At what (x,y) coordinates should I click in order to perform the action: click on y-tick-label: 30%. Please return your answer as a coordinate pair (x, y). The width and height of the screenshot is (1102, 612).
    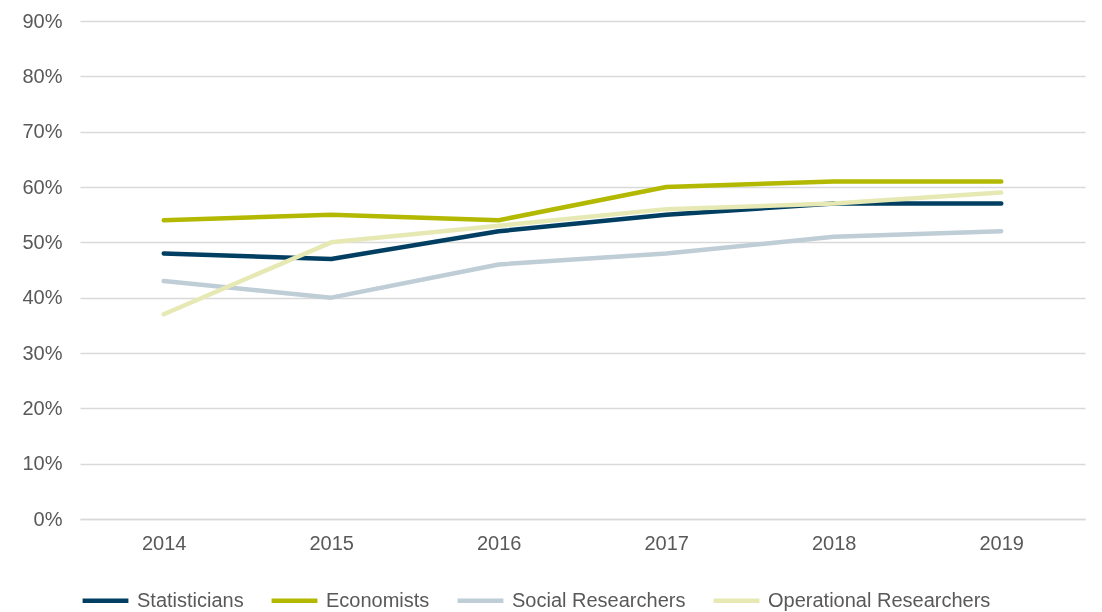
    Looking at the image, I should click on (42, 352).